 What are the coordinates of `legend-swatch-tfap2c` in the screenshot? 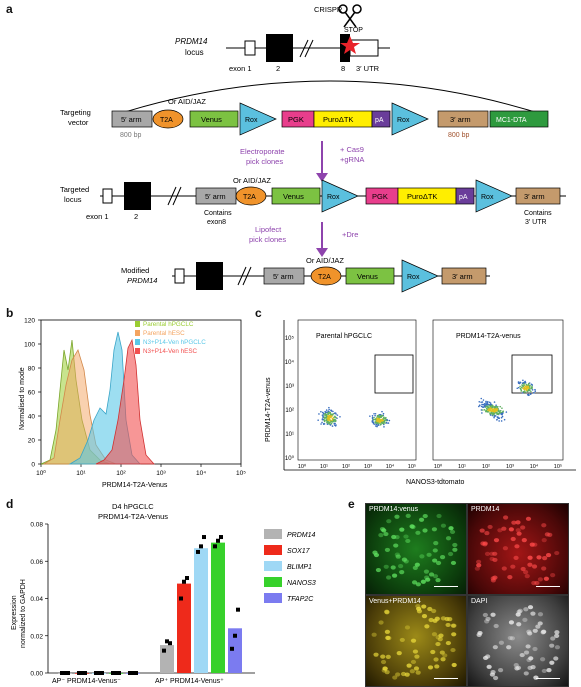 It's located at (273, 598).